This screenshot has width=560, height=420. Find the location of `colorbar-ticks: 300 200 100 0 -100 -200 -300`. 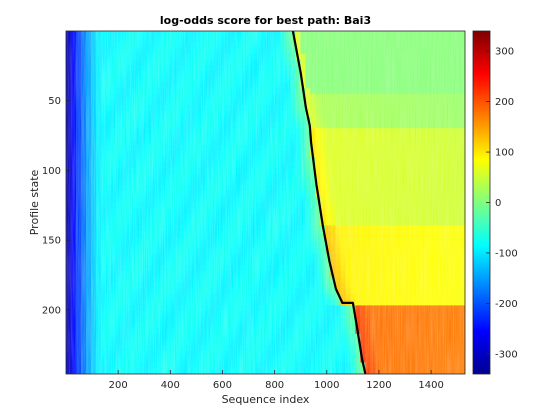

colorbar-ticks: 300 200 100 0 -100 -200 -300 is located at coordinates (502, 203).